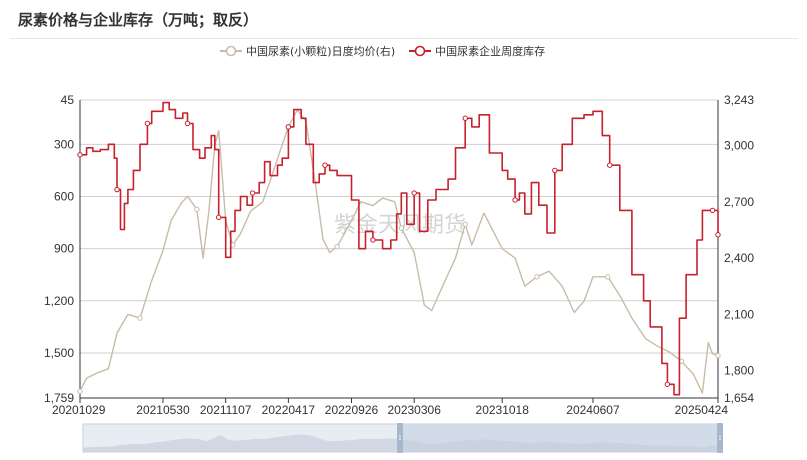  I want to click on zoom-handle-start, so click(400, 438).